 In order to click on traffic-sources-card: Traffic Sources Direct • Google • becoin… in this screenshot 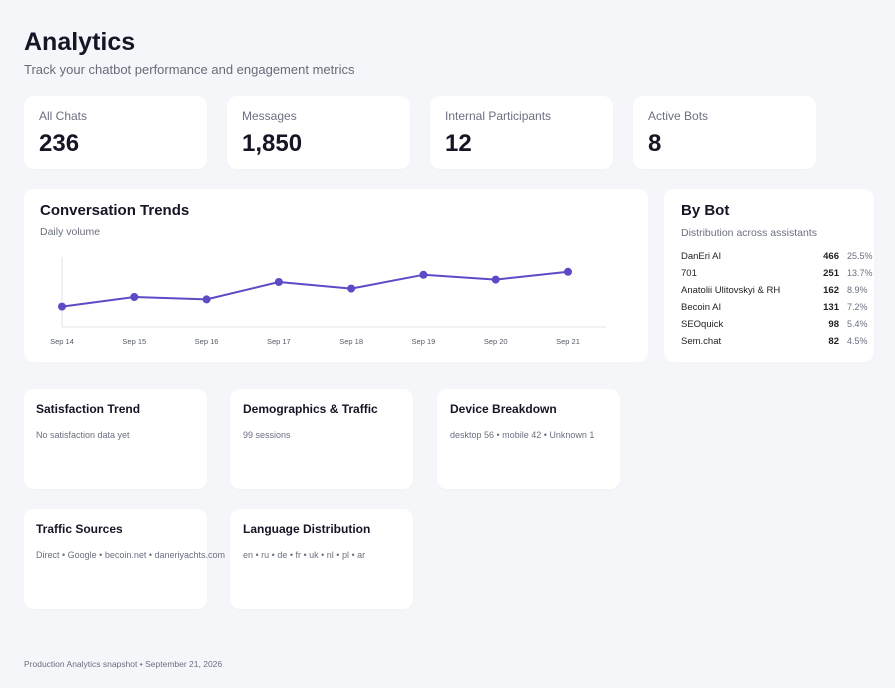, I will do `click(124, 559)`.